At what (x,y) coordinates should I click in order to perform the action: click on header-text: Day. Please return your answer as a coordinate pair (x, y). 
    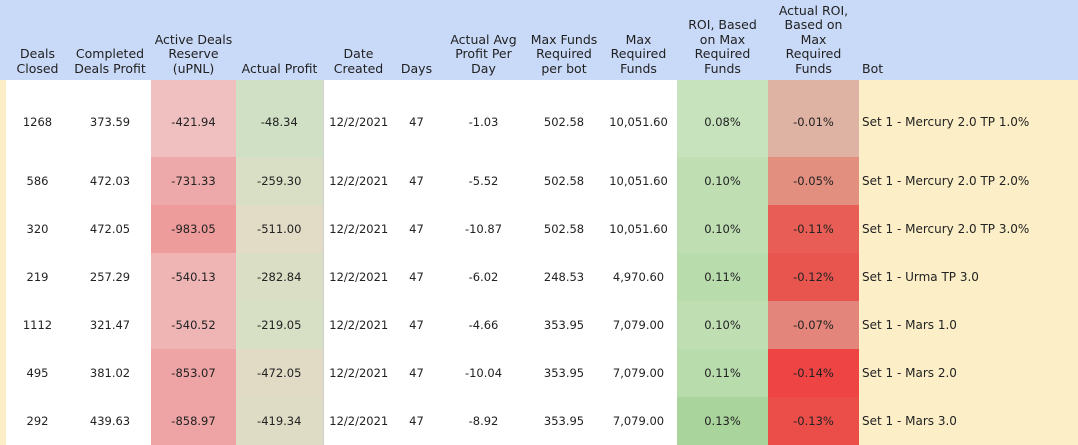
    Looking at the image, I should click on (483, 68).